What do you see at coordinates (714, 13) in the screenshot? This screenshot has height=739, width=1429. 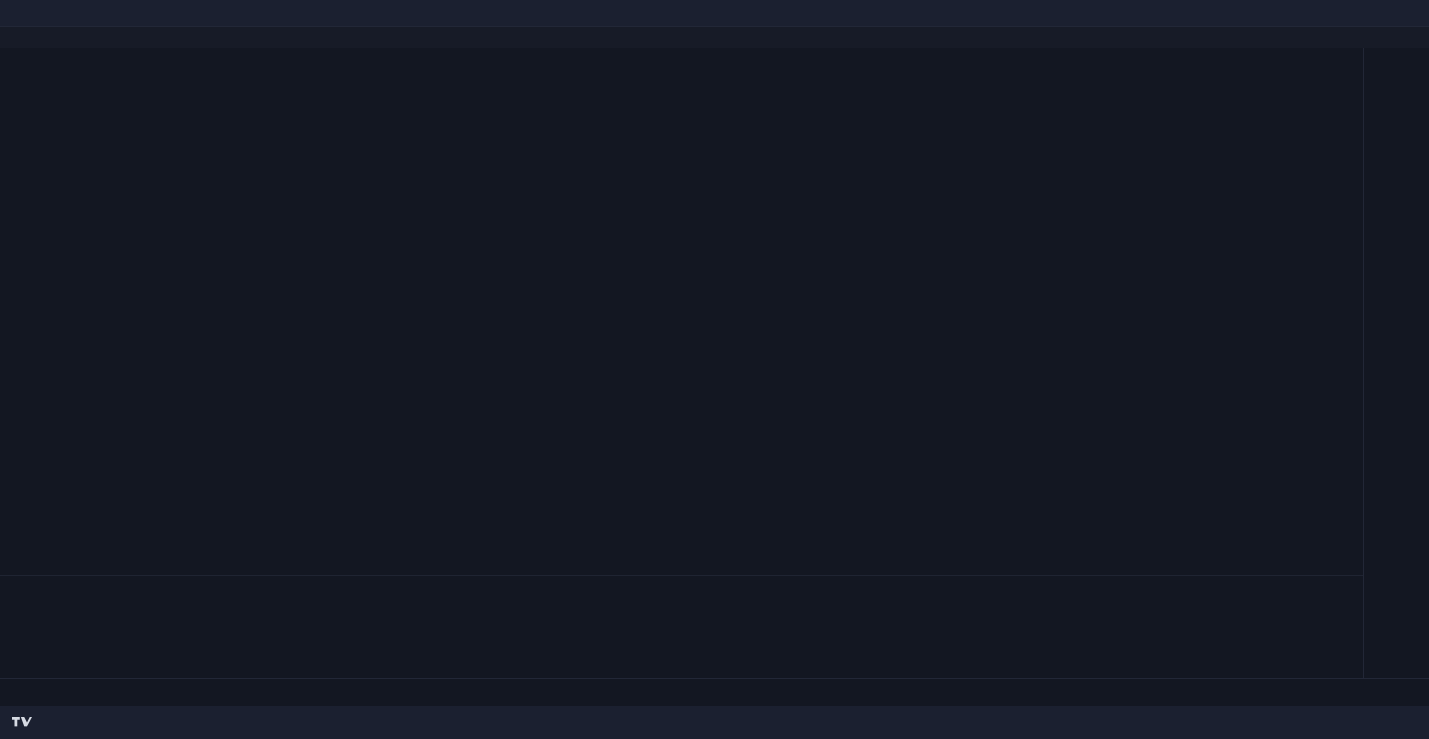 I see `publisher-bar` at bounding box center [714, 13].